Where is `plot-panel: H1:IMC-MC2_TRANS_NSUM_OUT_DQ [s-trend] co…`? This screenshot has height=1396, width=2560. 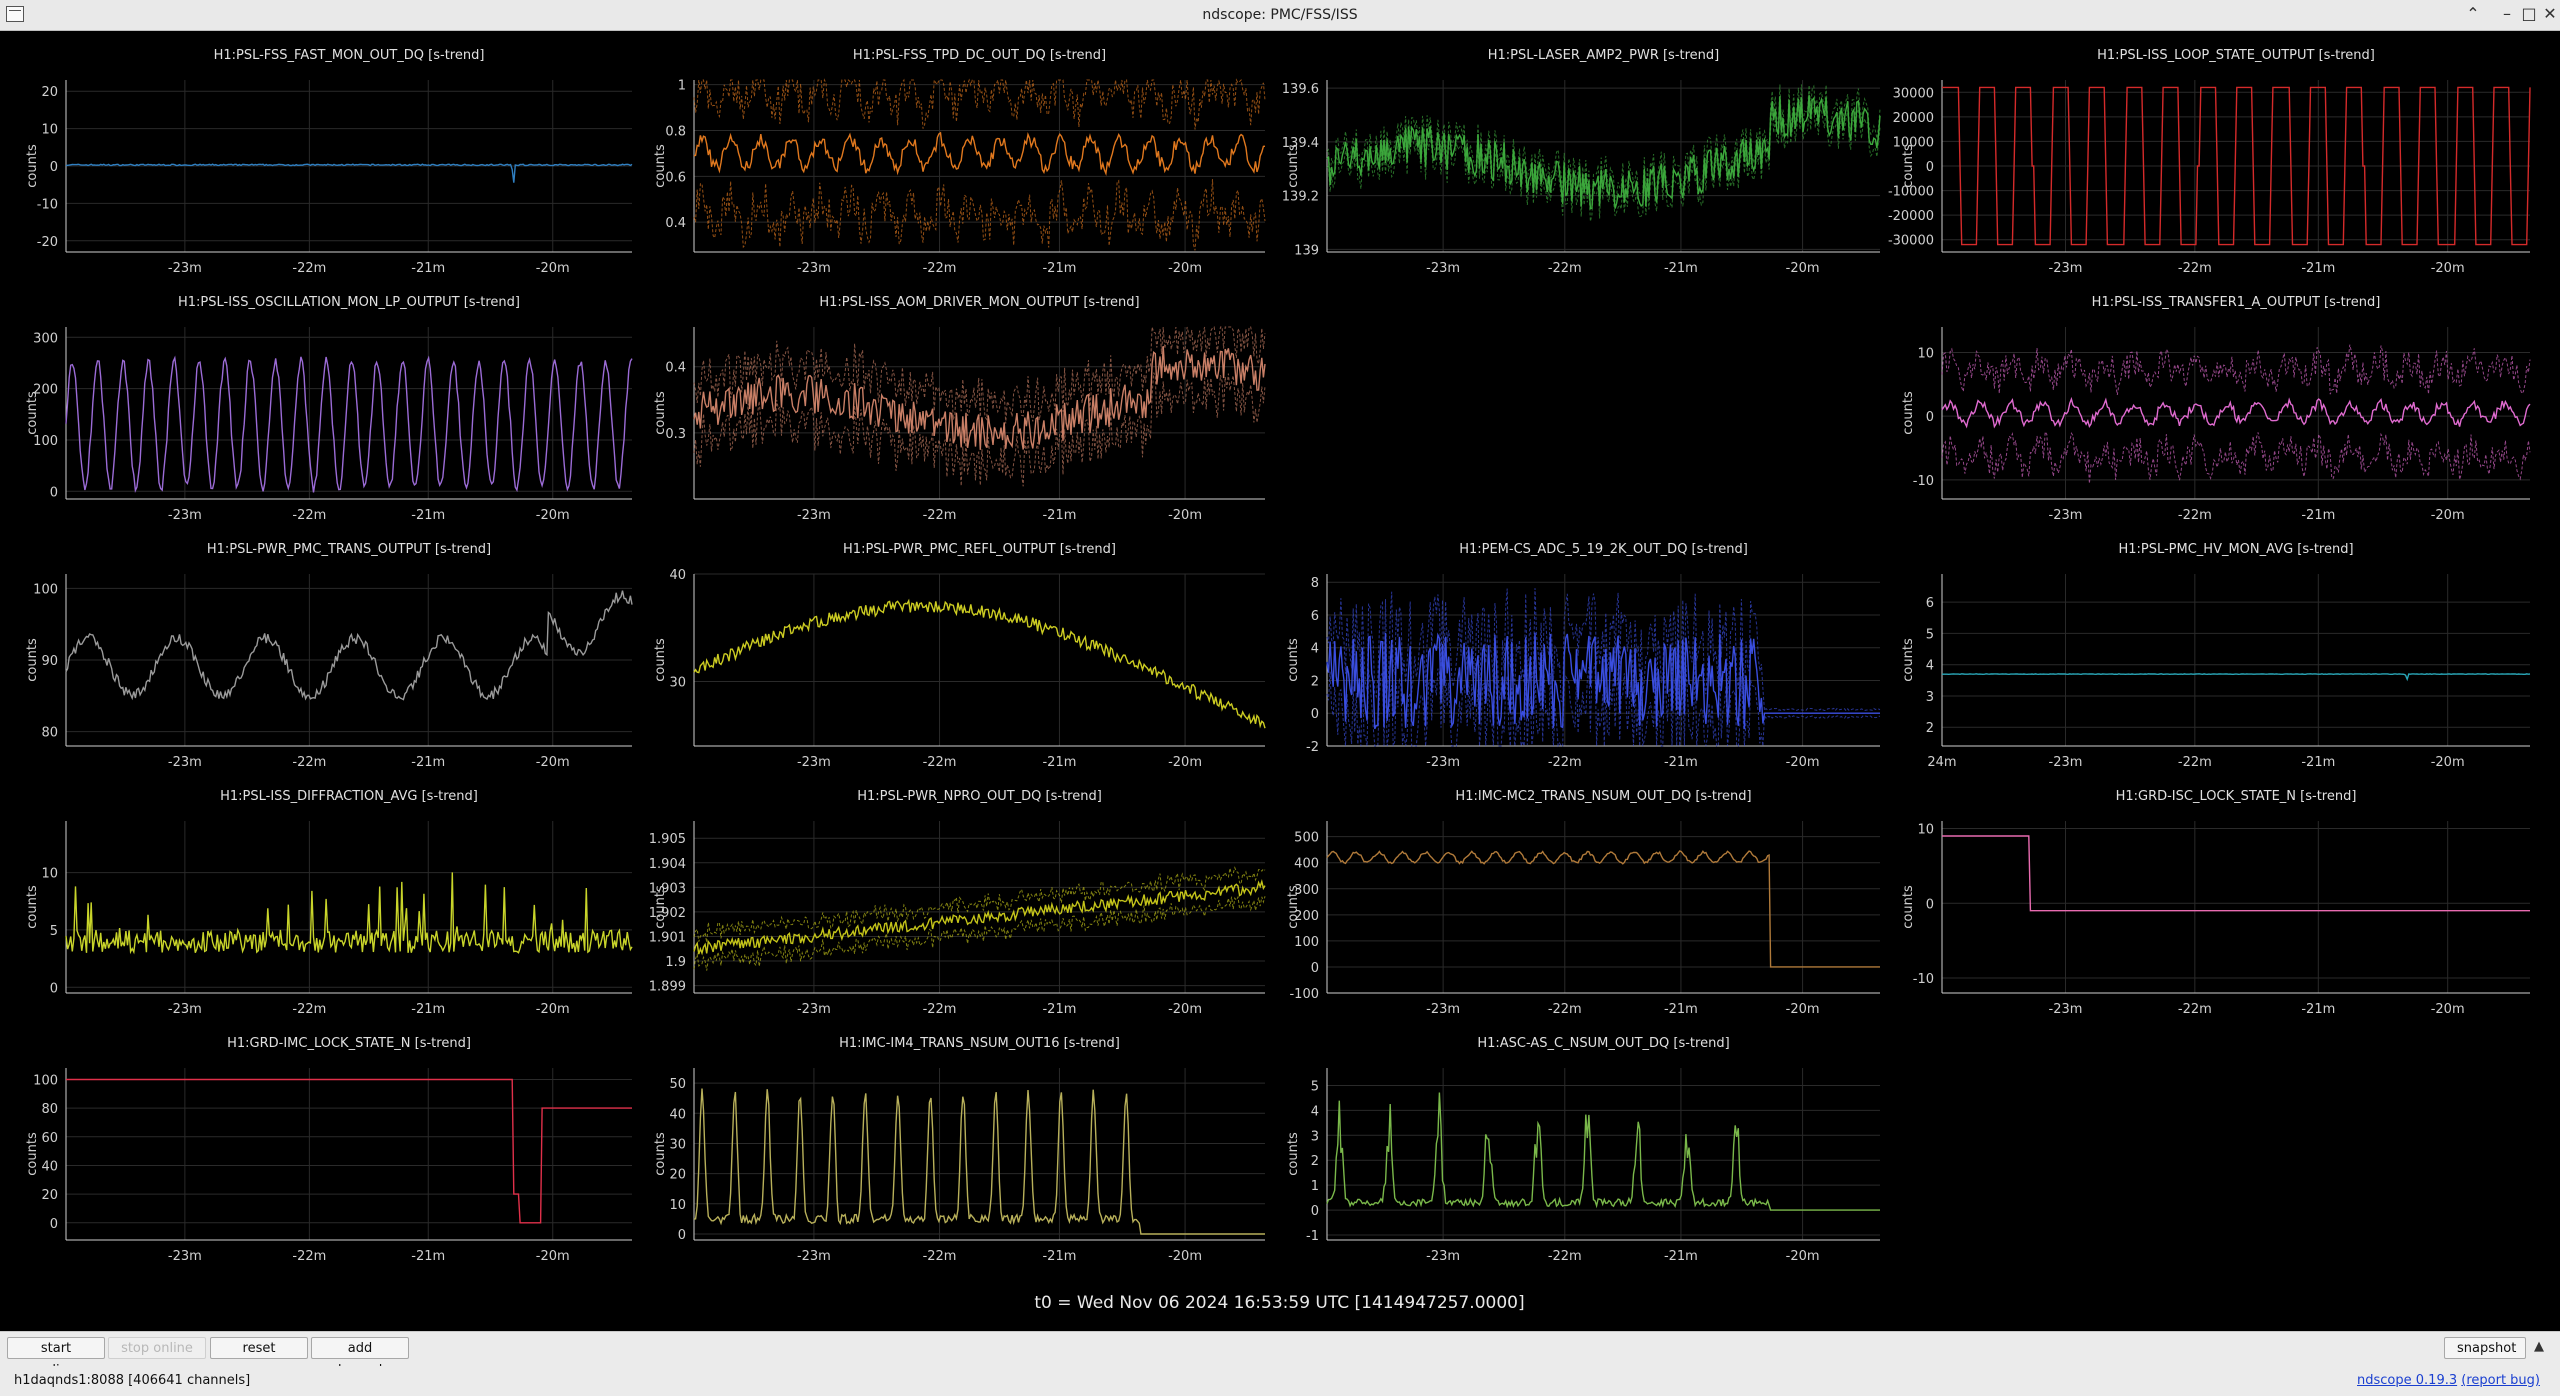
plot-panel: H1:IMC-MC2_TRANS_NSUM_OUT_DQ [s-trend] co… is located at coordinates (1583, 903).